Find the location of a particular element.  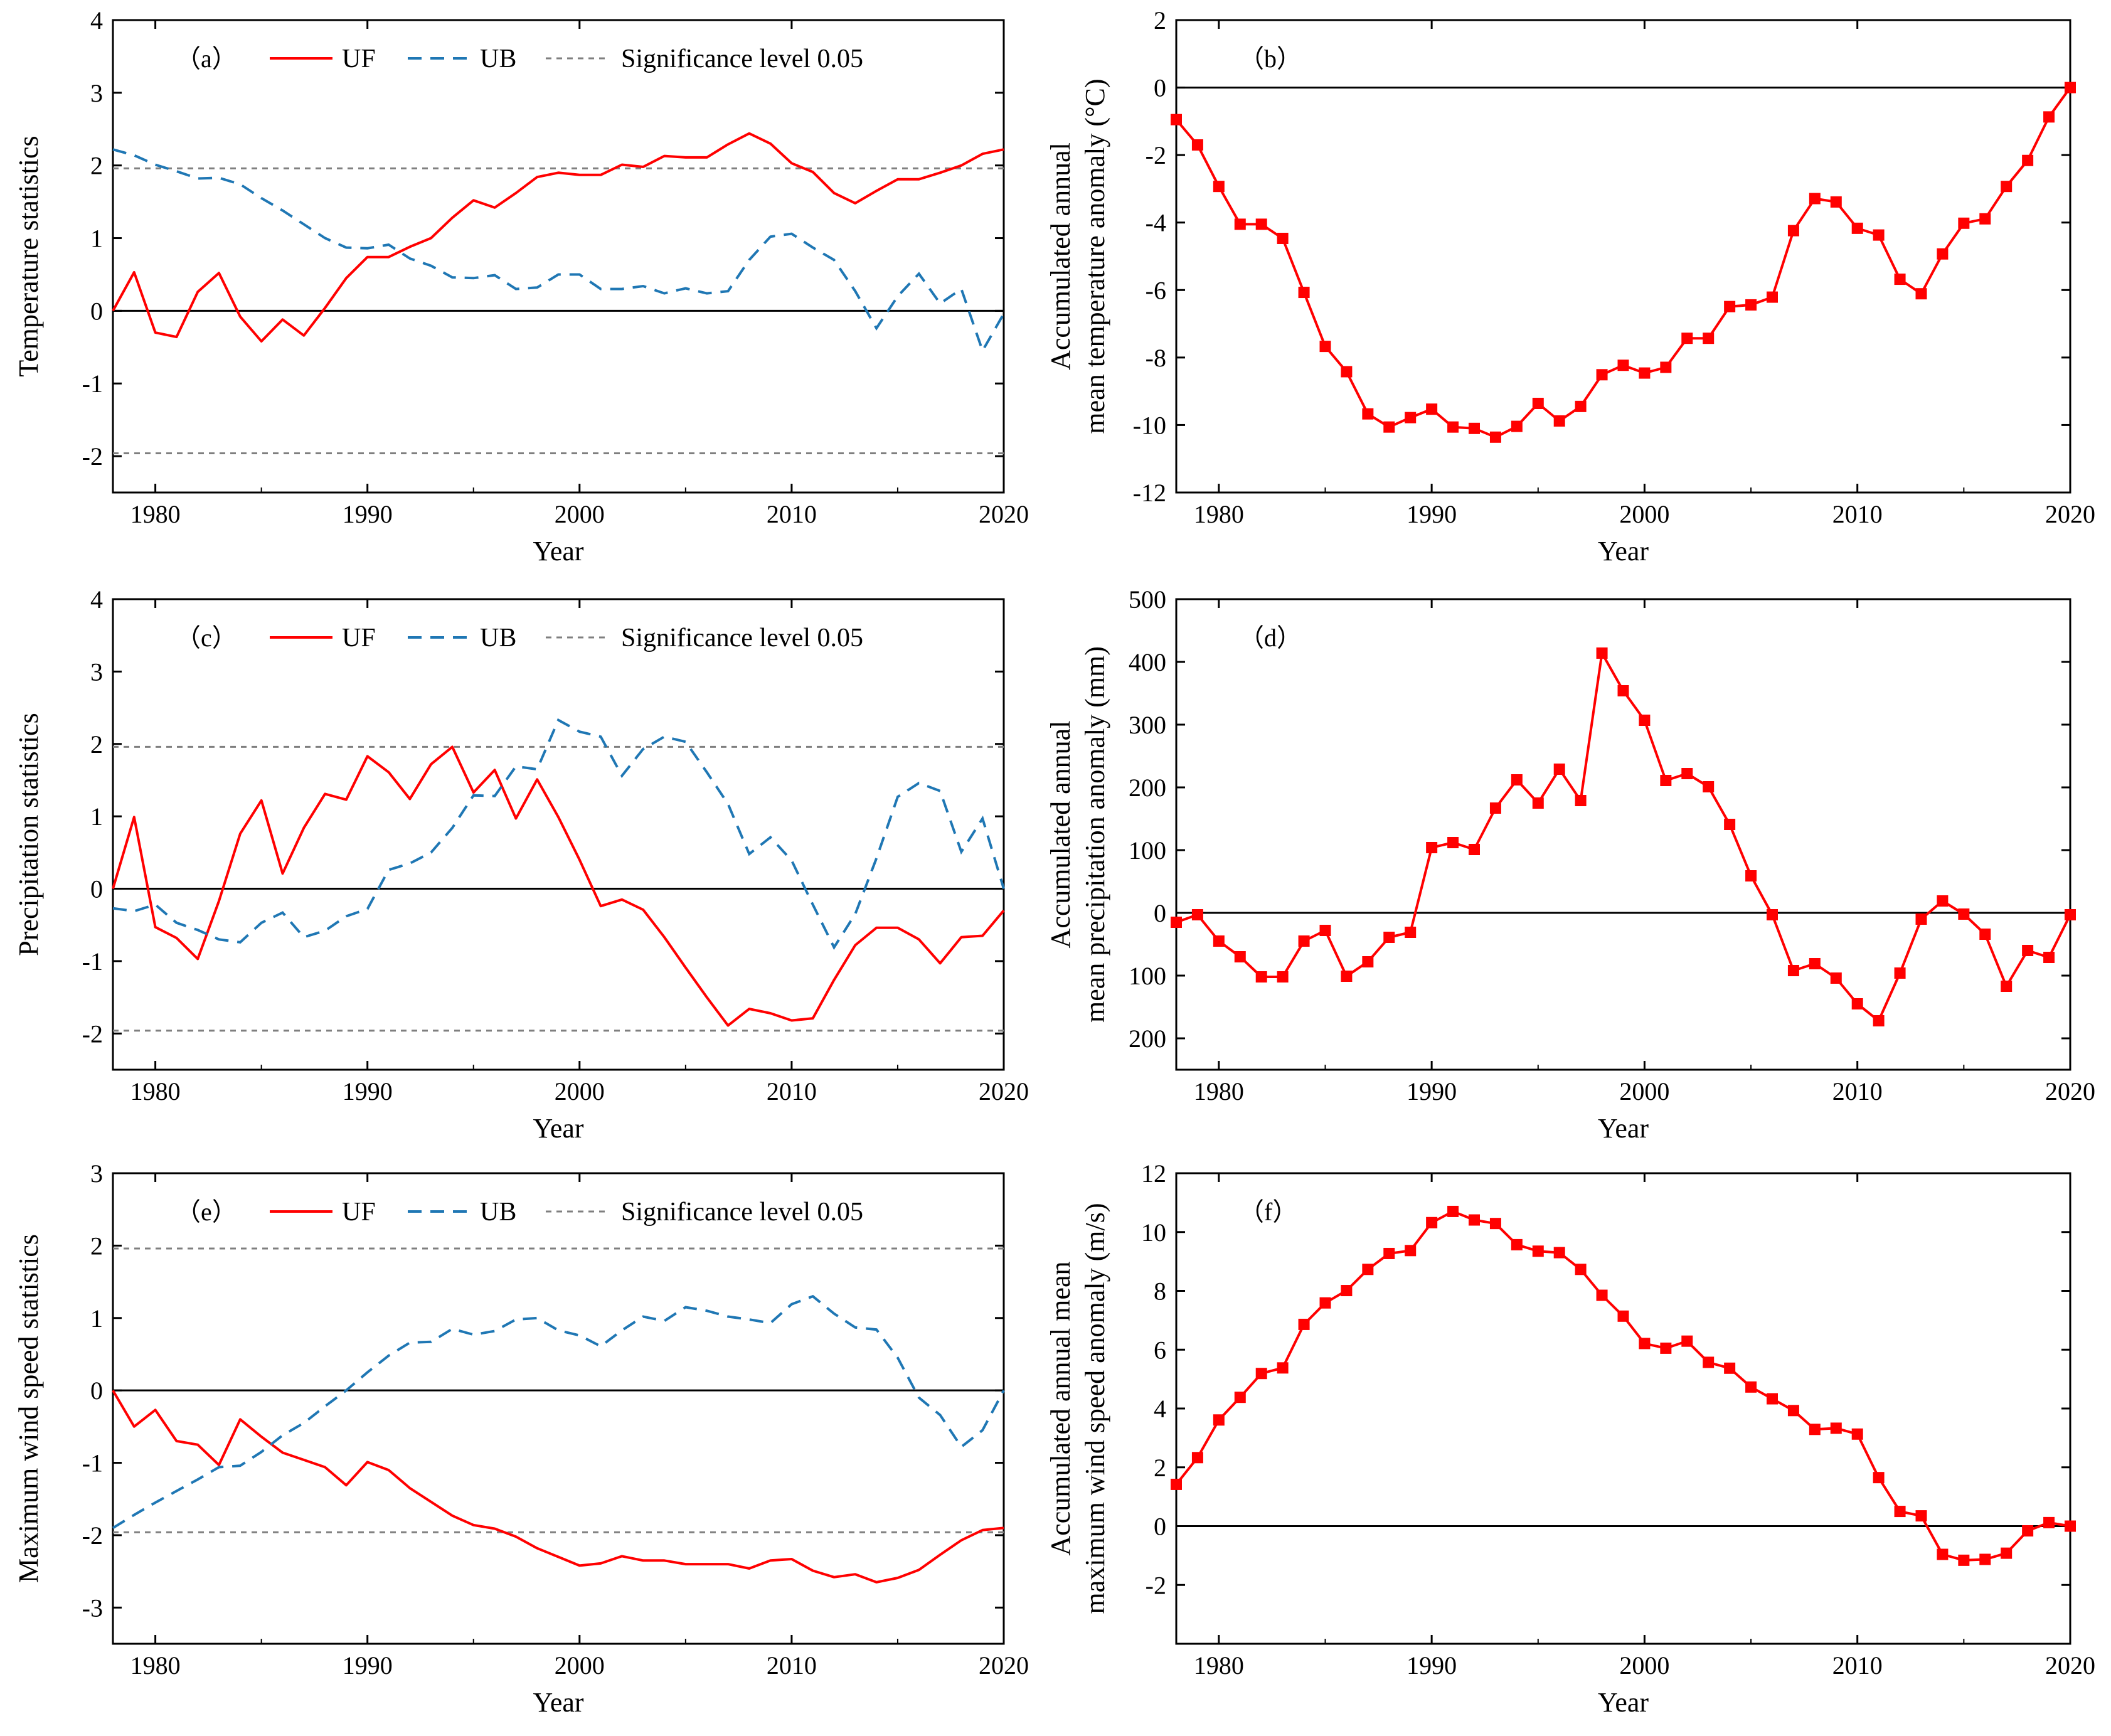

x-axis-title: Year is located at coordinates (558, 551).